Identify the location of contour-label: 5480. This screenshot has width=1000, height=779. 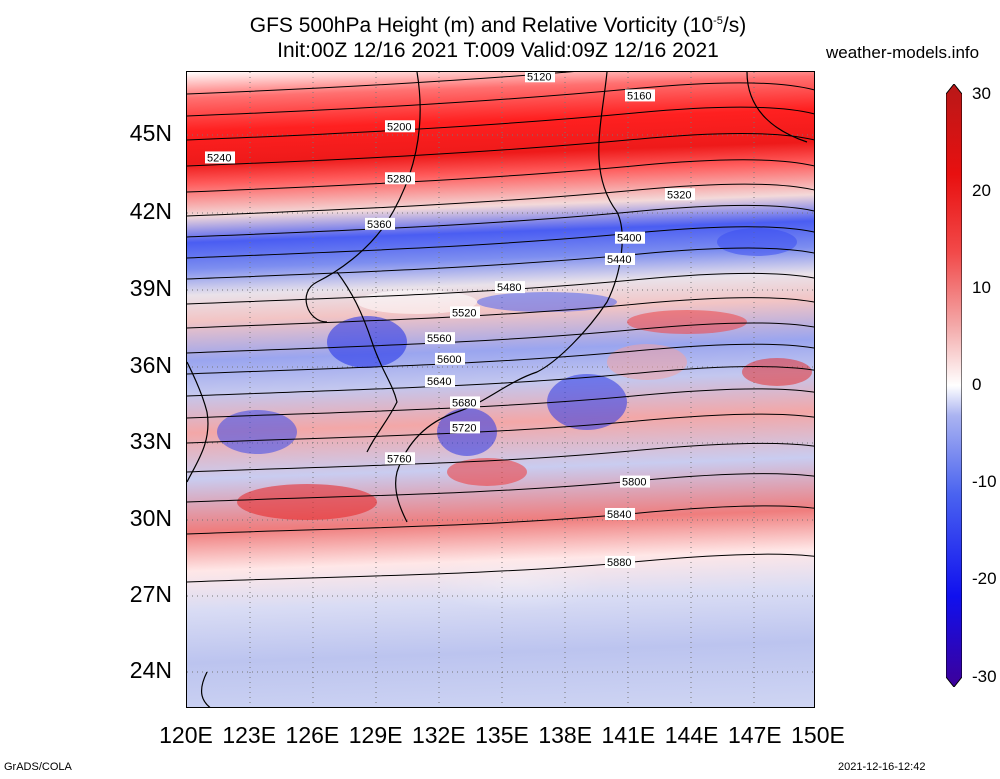
(509, 288).